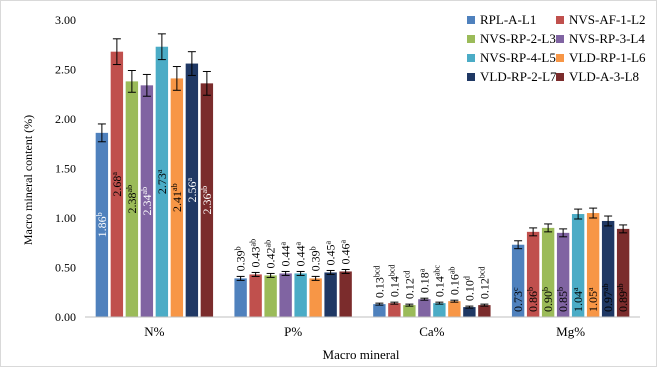  What do you see at coordinates (607, 57) in the screenshot?
I see `legend-label: VLD-RP-1-L6` at bounding box center [607, 57].